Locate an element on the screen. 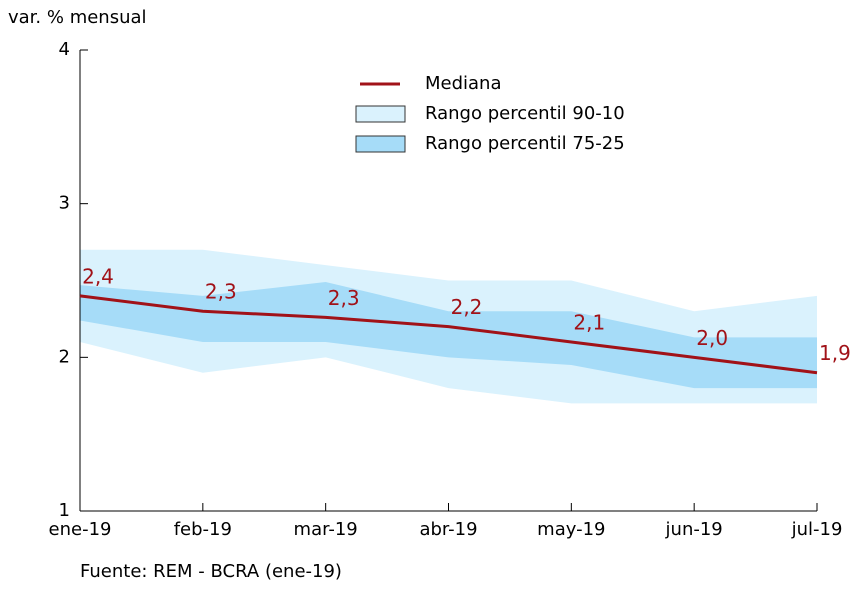 This screenshot has height=591, width=853. x-tick-label: mar-19 is located at coordinates (326, 529).